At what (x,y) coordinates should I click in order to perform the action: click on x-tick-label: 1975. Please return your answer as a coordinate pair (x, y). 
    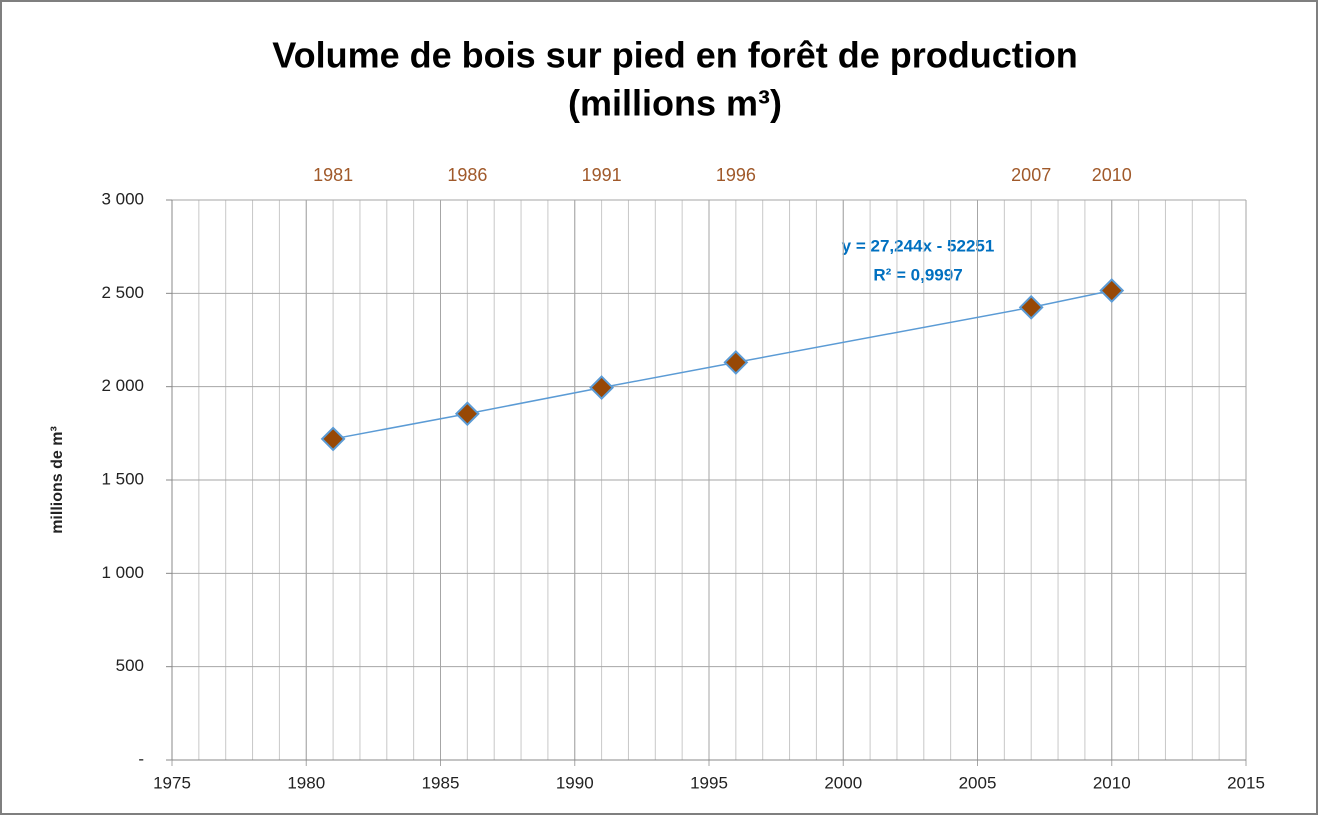
    Looking at the image, I should click on (172, 782).